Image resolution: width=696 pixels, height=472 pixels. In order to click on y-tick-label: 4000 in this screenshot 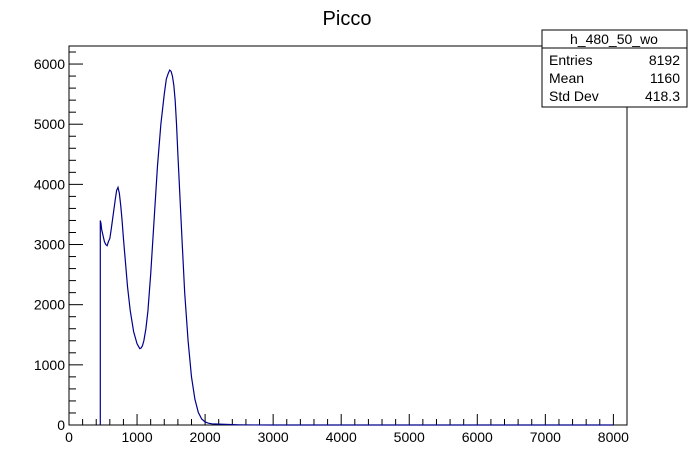, I will do `click(49, 184)`.